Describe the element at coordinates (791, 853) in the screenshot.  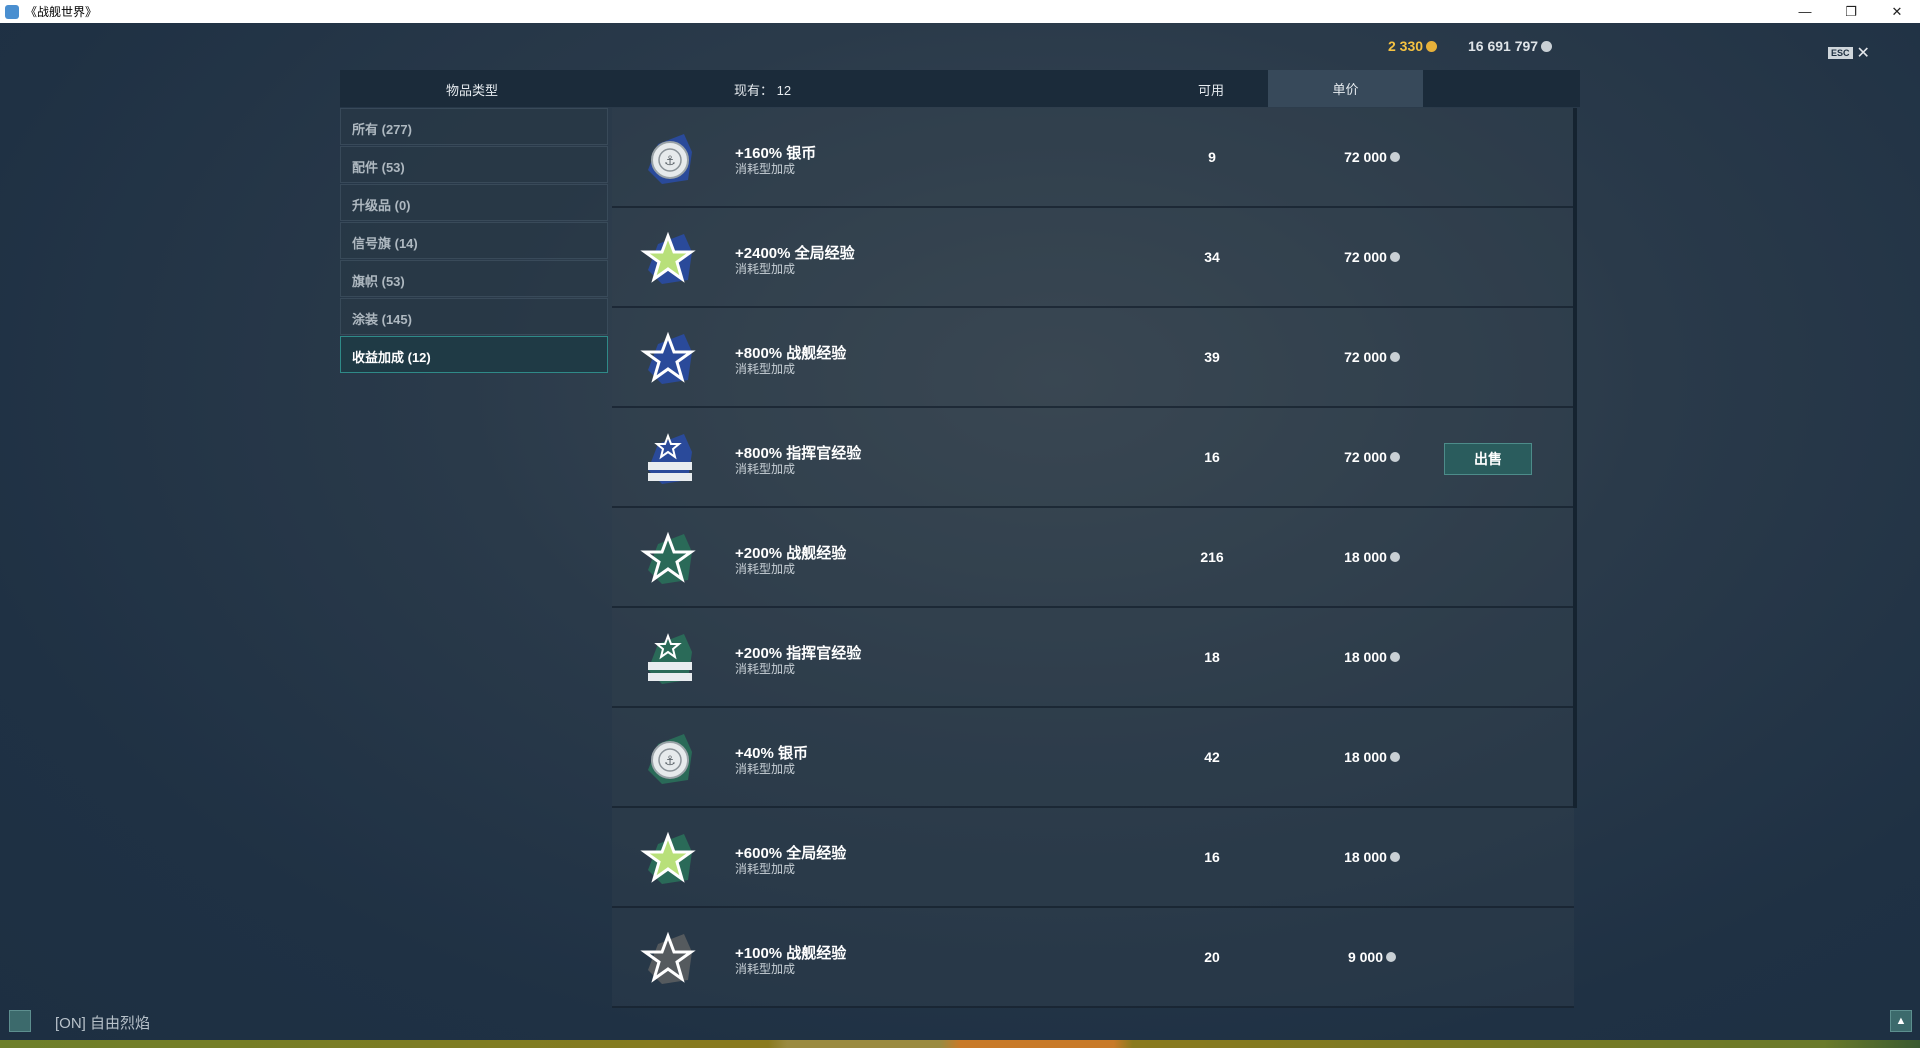
I see `item-name: +600% 全局经验` at that location.